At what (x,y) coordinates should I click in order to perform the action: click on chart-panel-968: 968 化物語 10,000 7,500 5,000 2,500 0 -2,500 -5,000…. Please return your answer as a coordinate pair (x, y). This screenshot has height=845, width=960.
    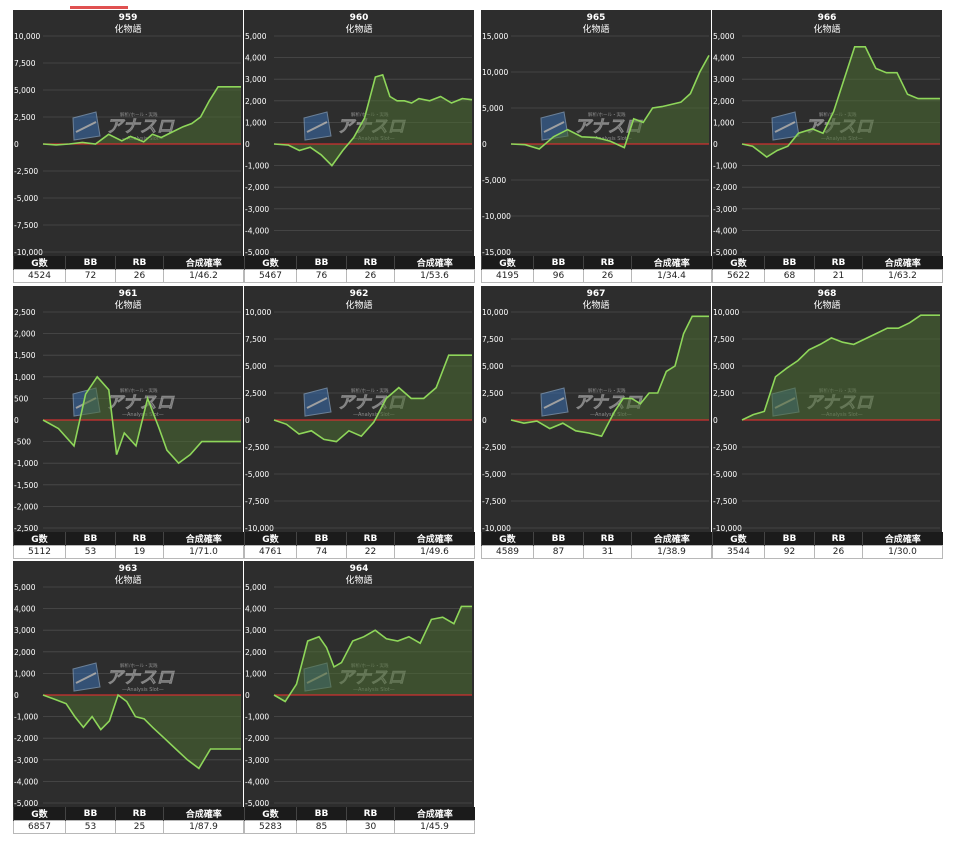
    Looking at the image, I should click on (827, 422).